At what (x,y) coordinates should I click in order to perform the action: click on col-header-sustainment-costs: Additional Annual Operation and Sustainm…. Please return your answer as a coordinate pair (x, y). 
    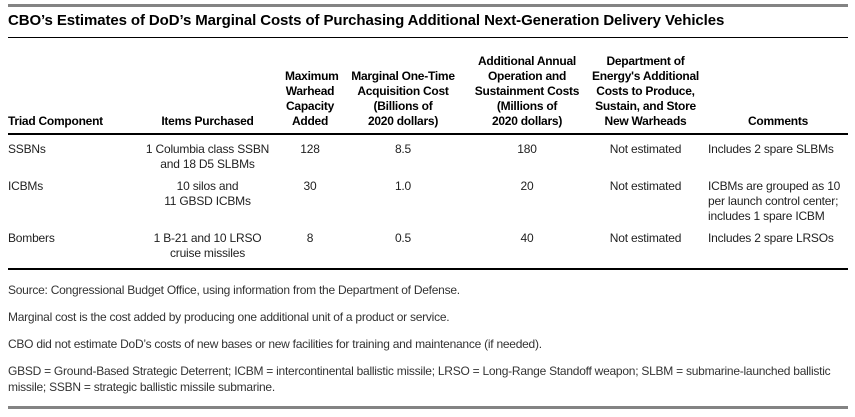
    Looking at the image, I should click on (527, 91).